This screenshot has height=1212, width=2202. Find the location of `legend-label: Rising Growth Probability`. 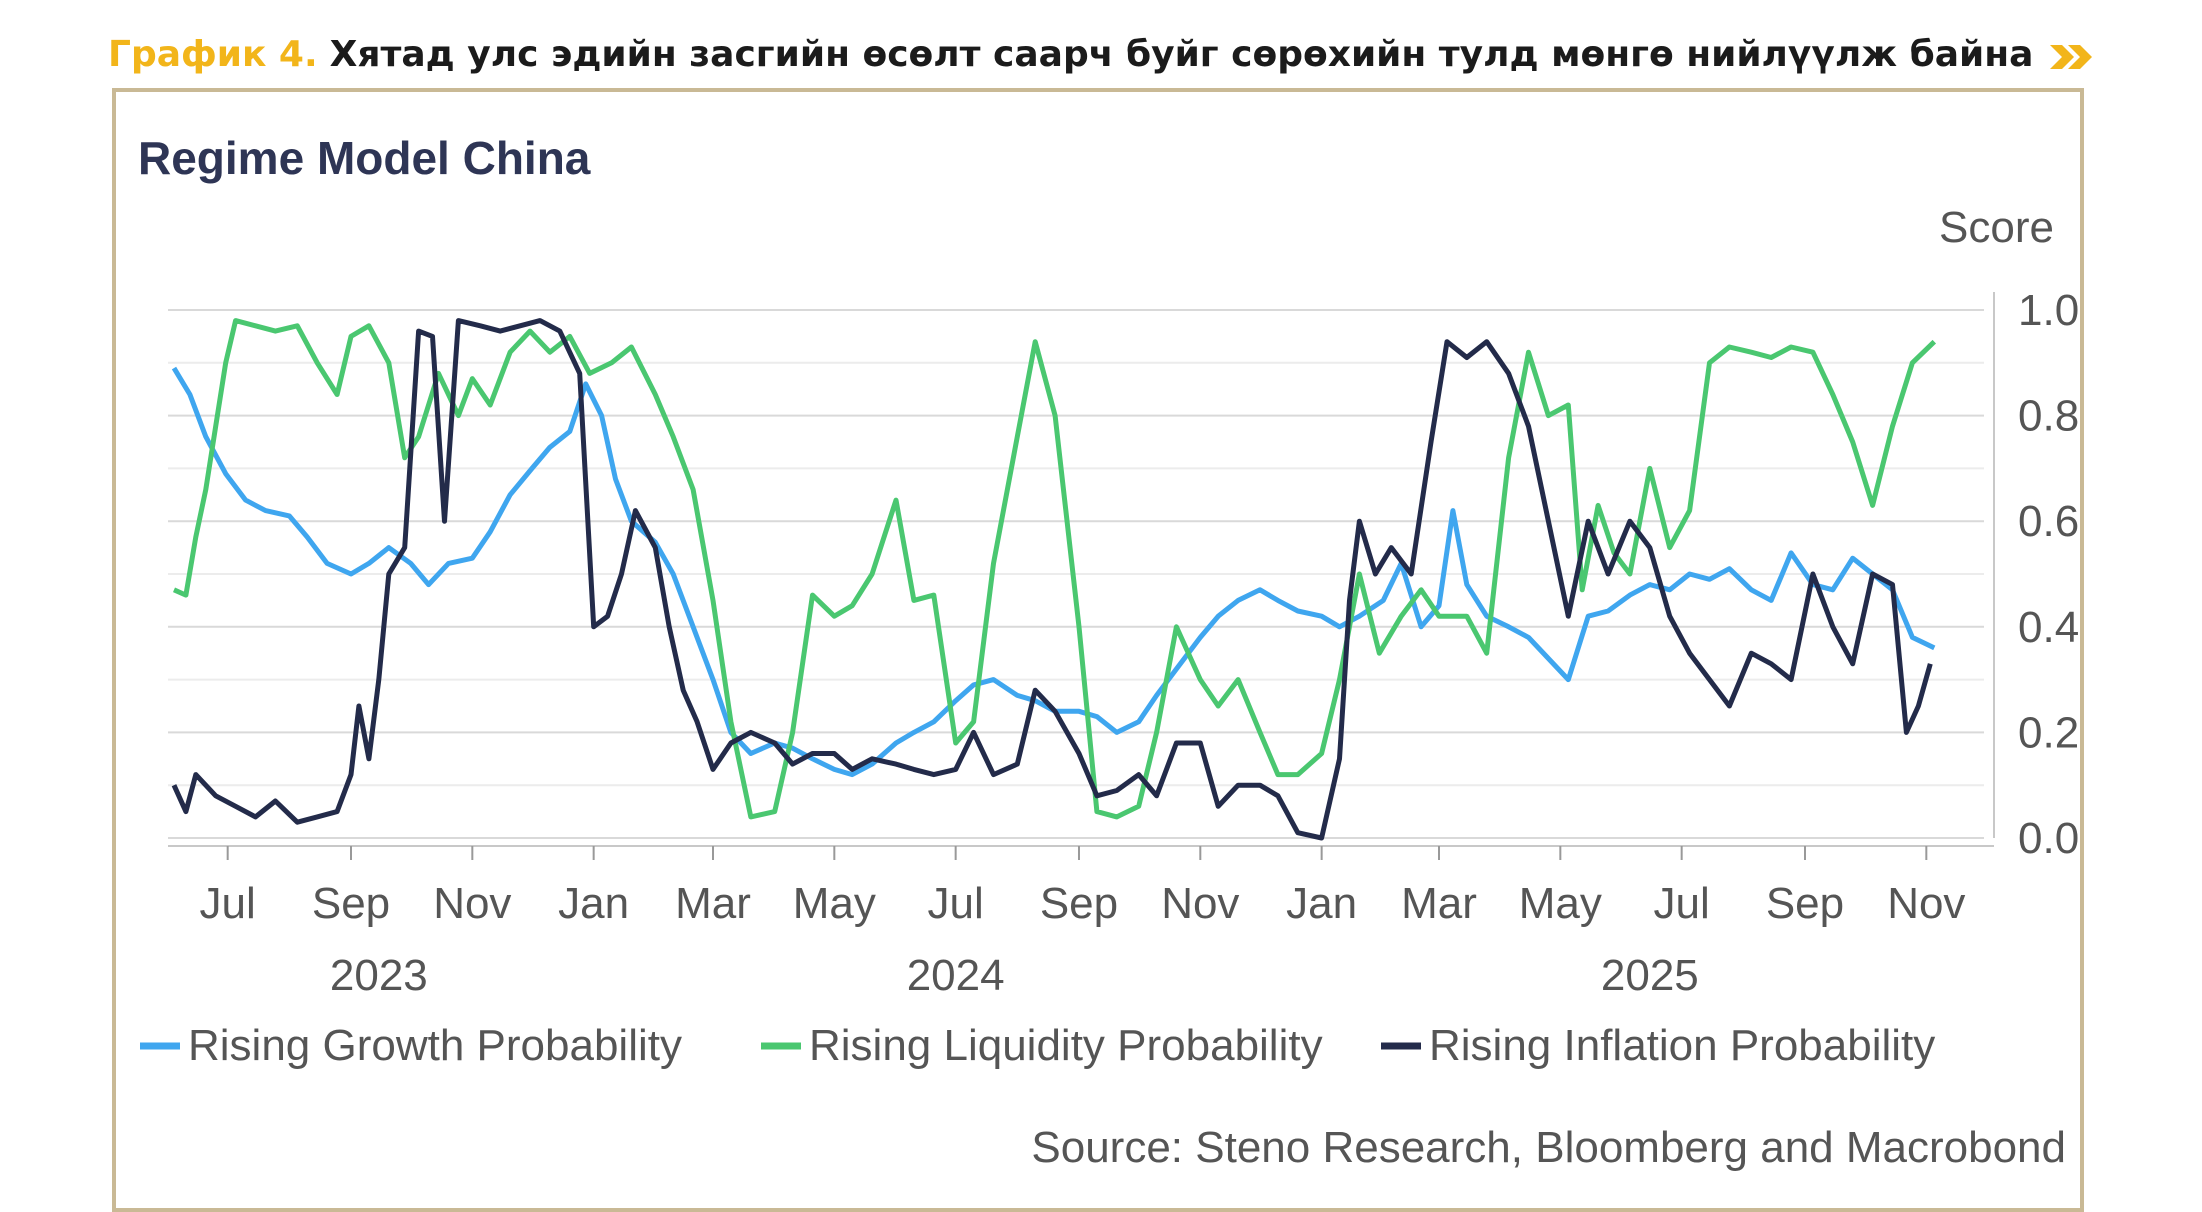

legend-label: Rising Growth Probability is located at coordinates (435, 1045).